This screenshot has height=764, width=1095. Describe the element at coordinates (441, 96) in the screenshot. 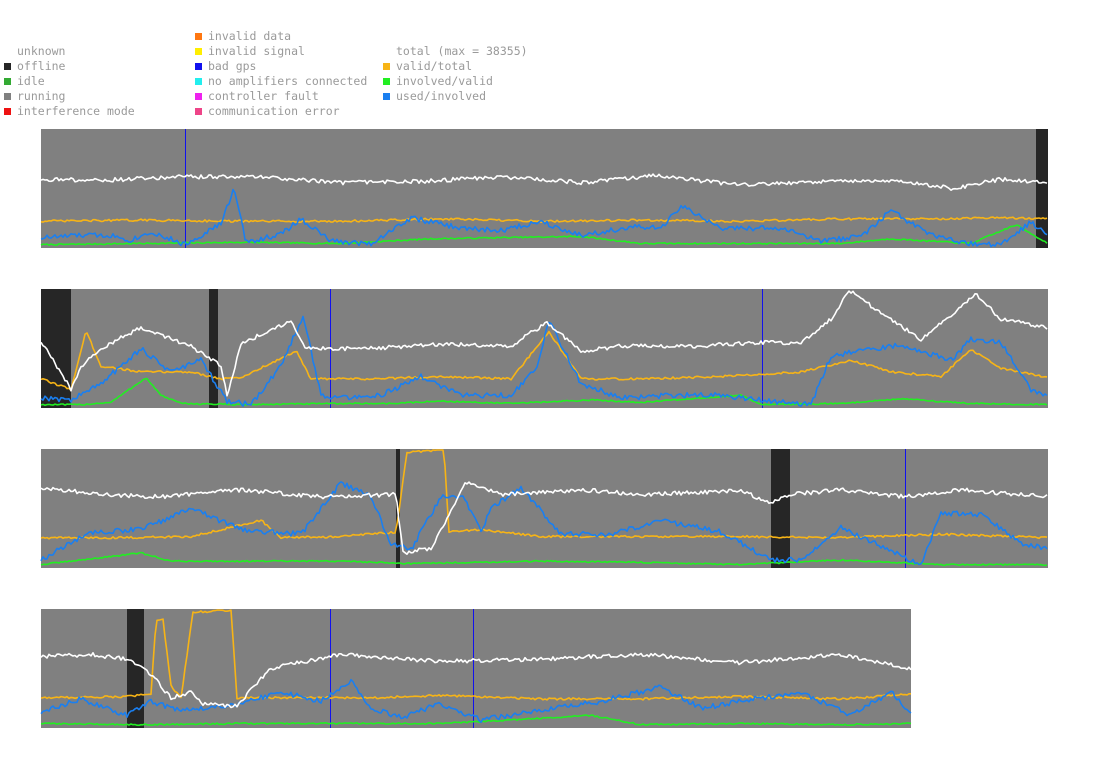

I see `legend-label: used/involved` at that location.